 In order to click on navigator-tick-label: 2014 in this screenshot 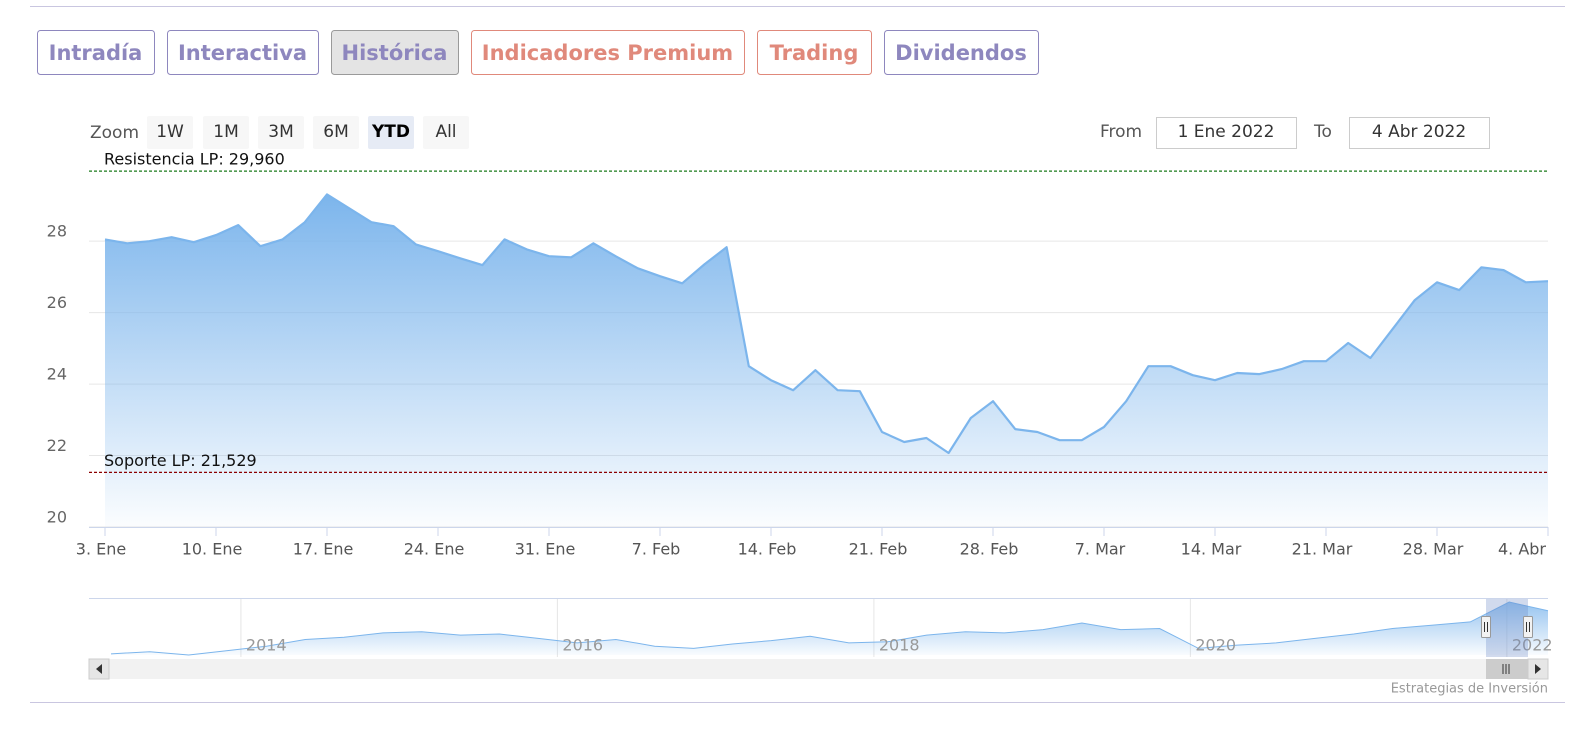, I will do `click(266, 645)`.